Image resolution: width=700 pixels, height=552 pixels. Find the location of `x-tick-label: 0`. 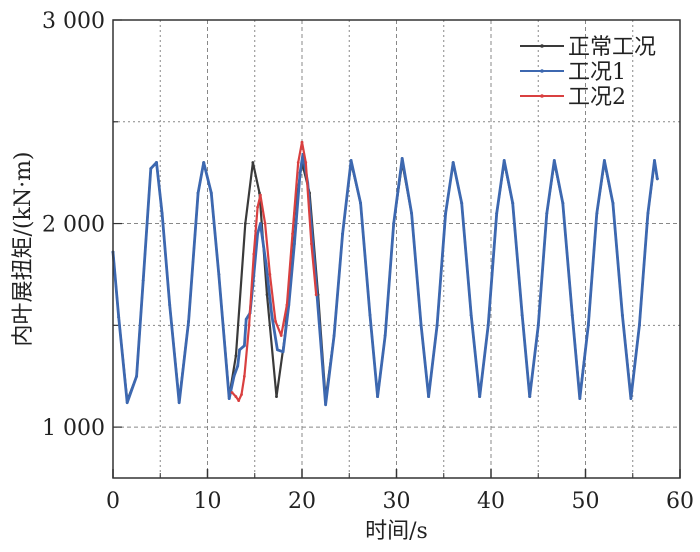

x-tick-label: 0 is located at coordinates (113, 501).